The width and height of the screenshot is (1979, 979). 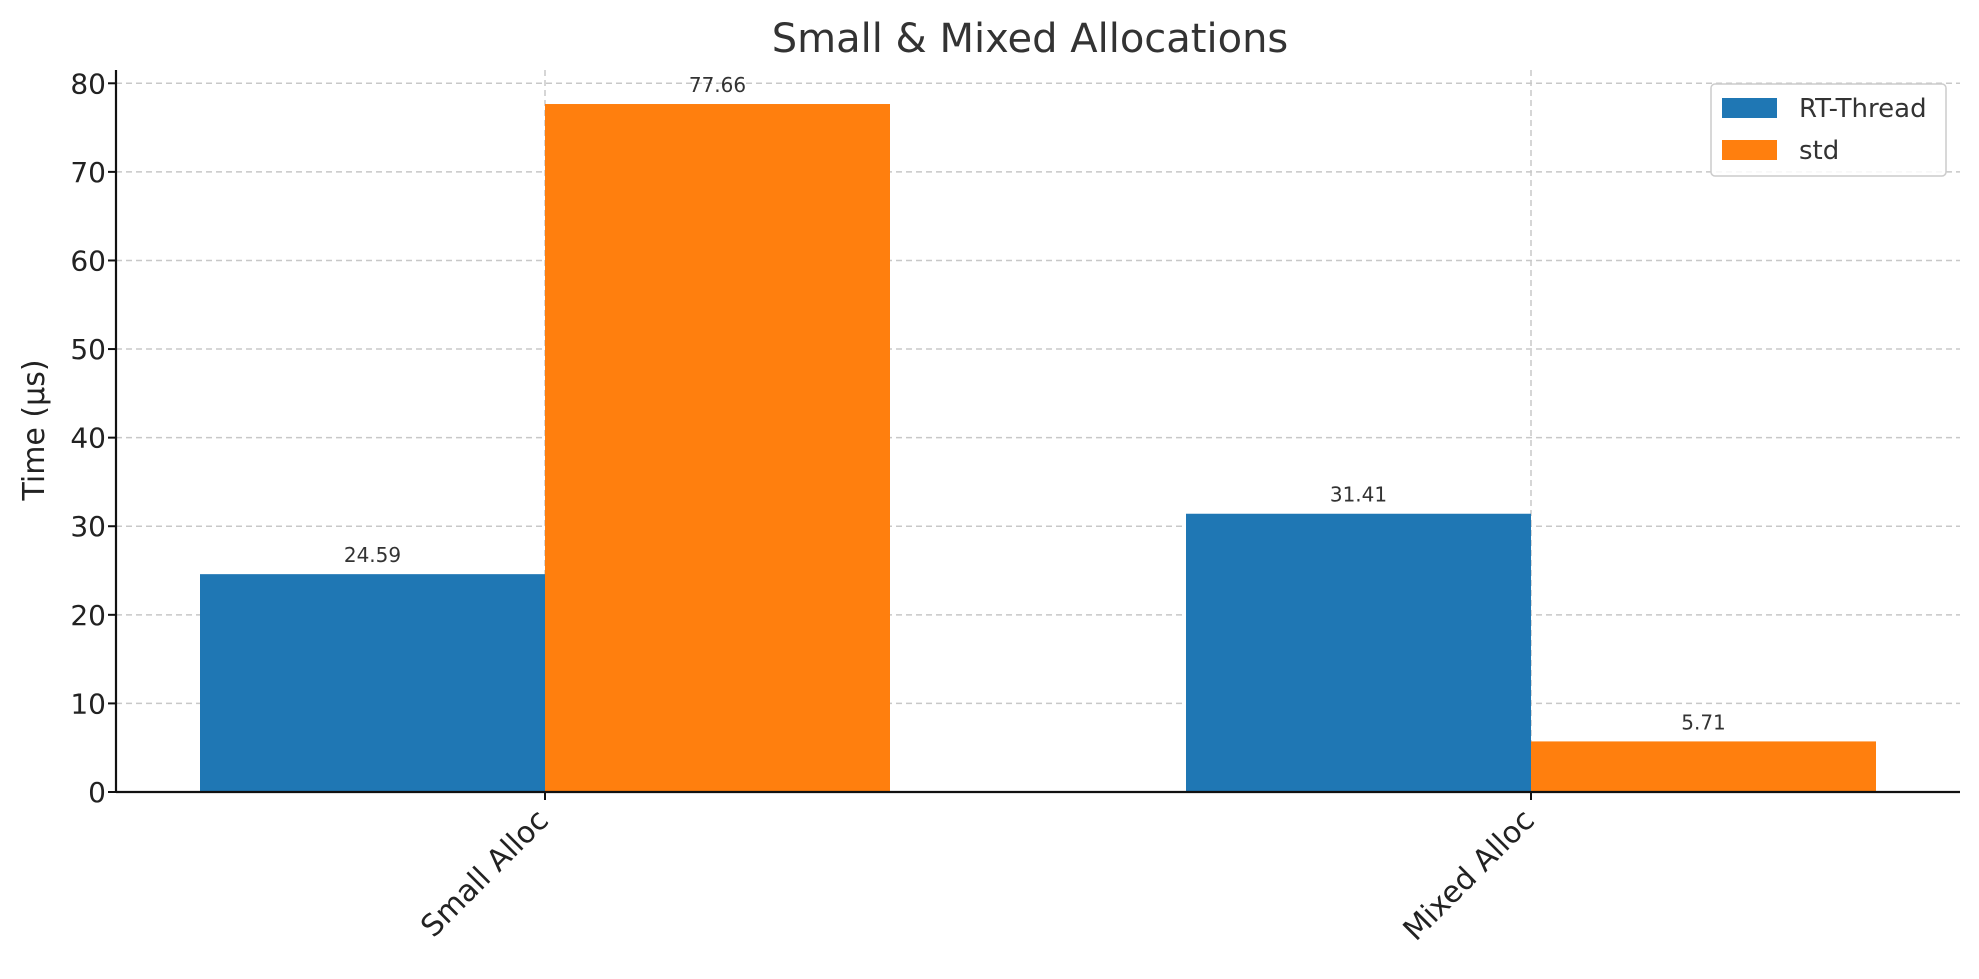 What do you see at coordinates (34, 430) in the screenshot?
I see `y-axis-label: Time (µs)` at bounding box center [34, 430].